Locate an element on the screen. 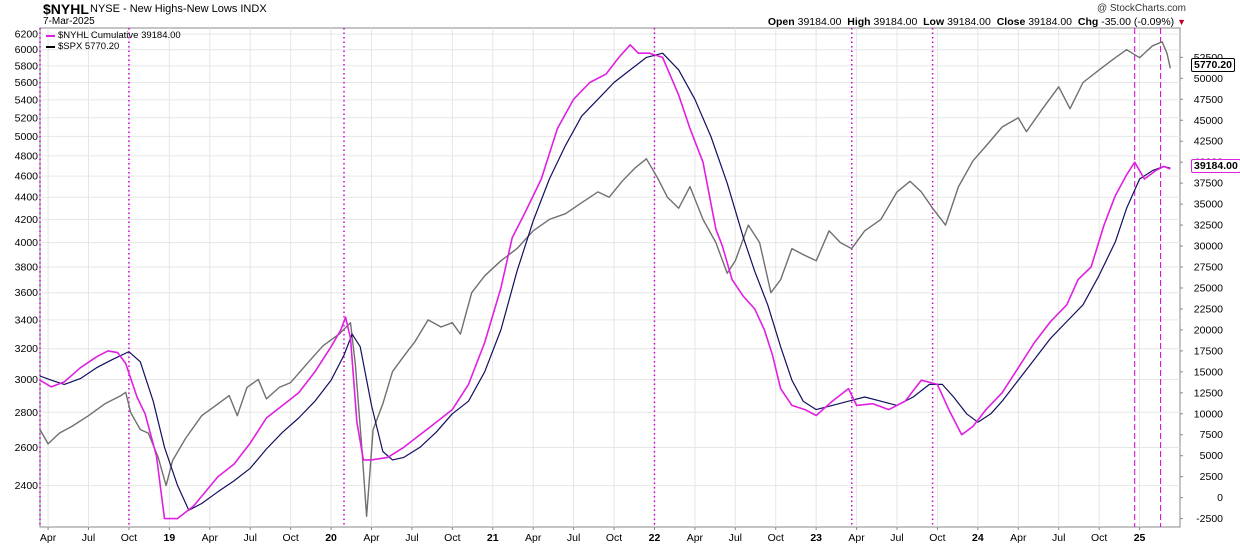 The height and width of the screenshot is (546, 1240). legend-nyhl-swatch is located at coordinates (50, 35).